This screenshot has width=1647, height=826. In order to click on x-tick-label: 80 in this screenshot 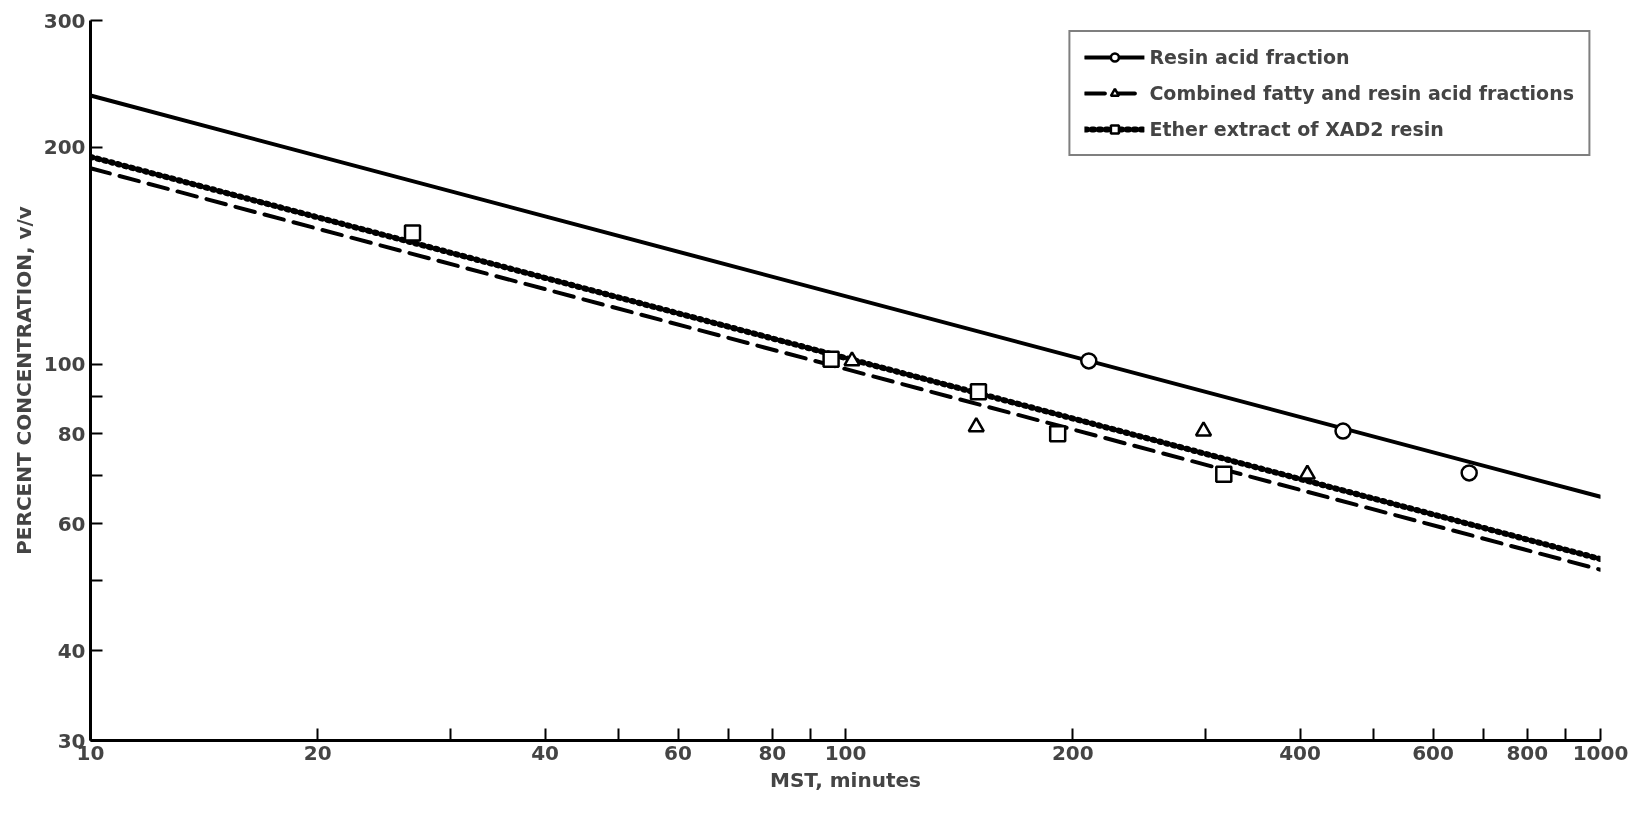, I will do `click(772, 752)`.